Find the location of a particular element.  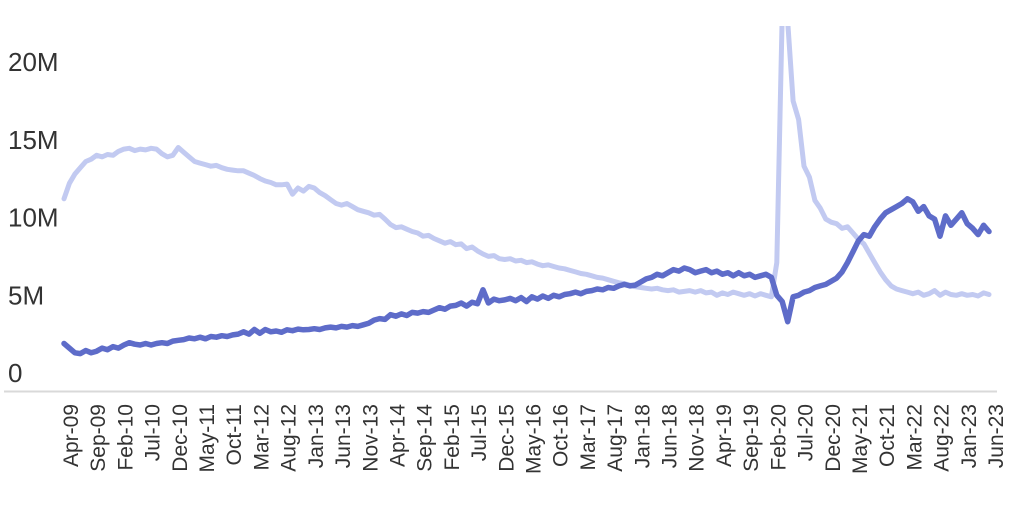

x-tick-label: Jul-10 is located at coordinates (153, 432).